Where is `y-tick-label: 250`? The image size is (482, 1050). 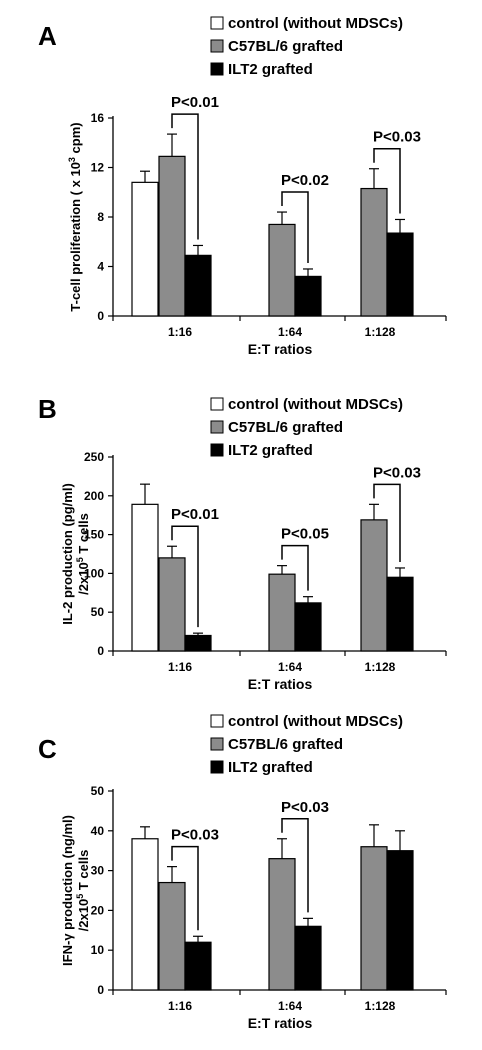
y-tick-label: 250 is located at coordinates (94, 457).